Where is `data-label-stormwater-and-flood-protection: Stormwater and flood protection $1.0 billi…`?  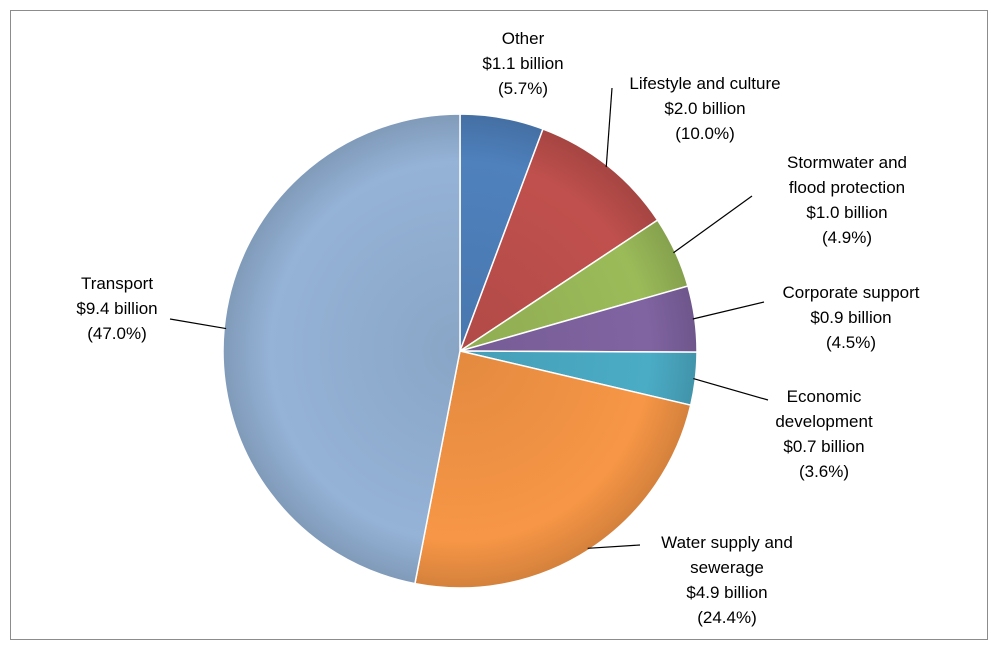 data-label-stormwater-and-flood-protection: Stormwater and flood protection $1.0 billi… is located at coordinates (847, 200).